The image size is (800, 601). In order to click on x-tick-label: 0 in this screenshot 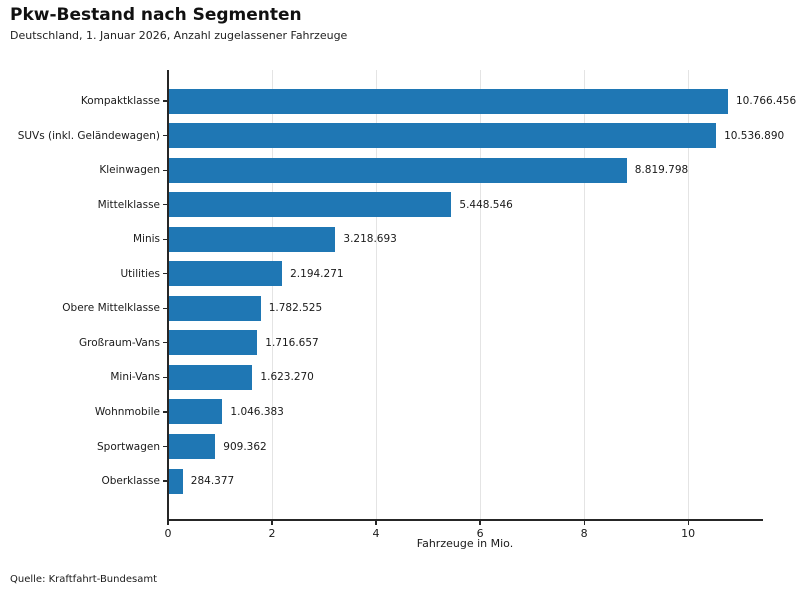, I will do `click(168, 533)`.